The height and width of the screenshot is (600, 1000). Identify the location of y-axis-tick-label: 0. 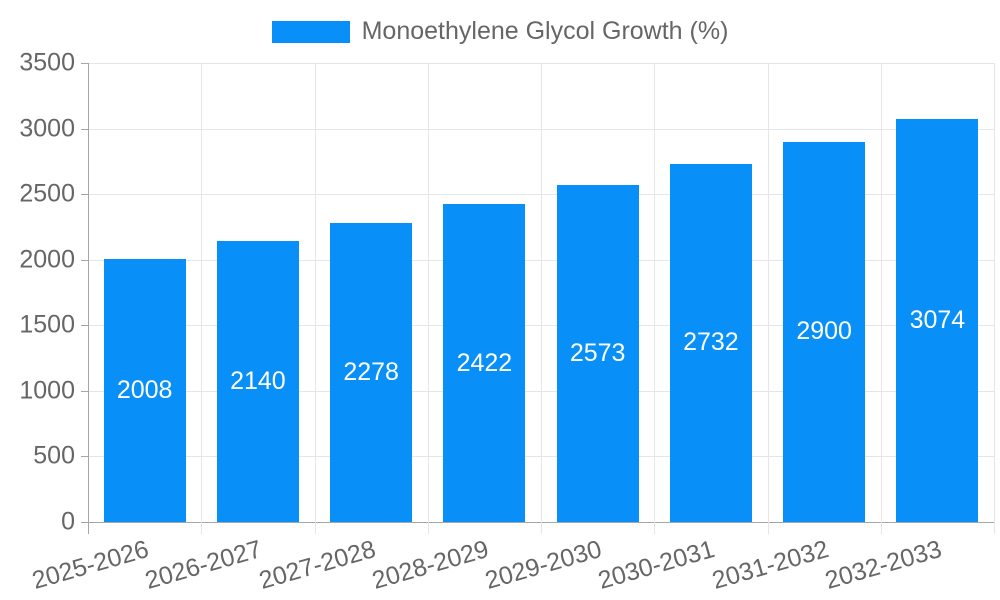
(68, 521).